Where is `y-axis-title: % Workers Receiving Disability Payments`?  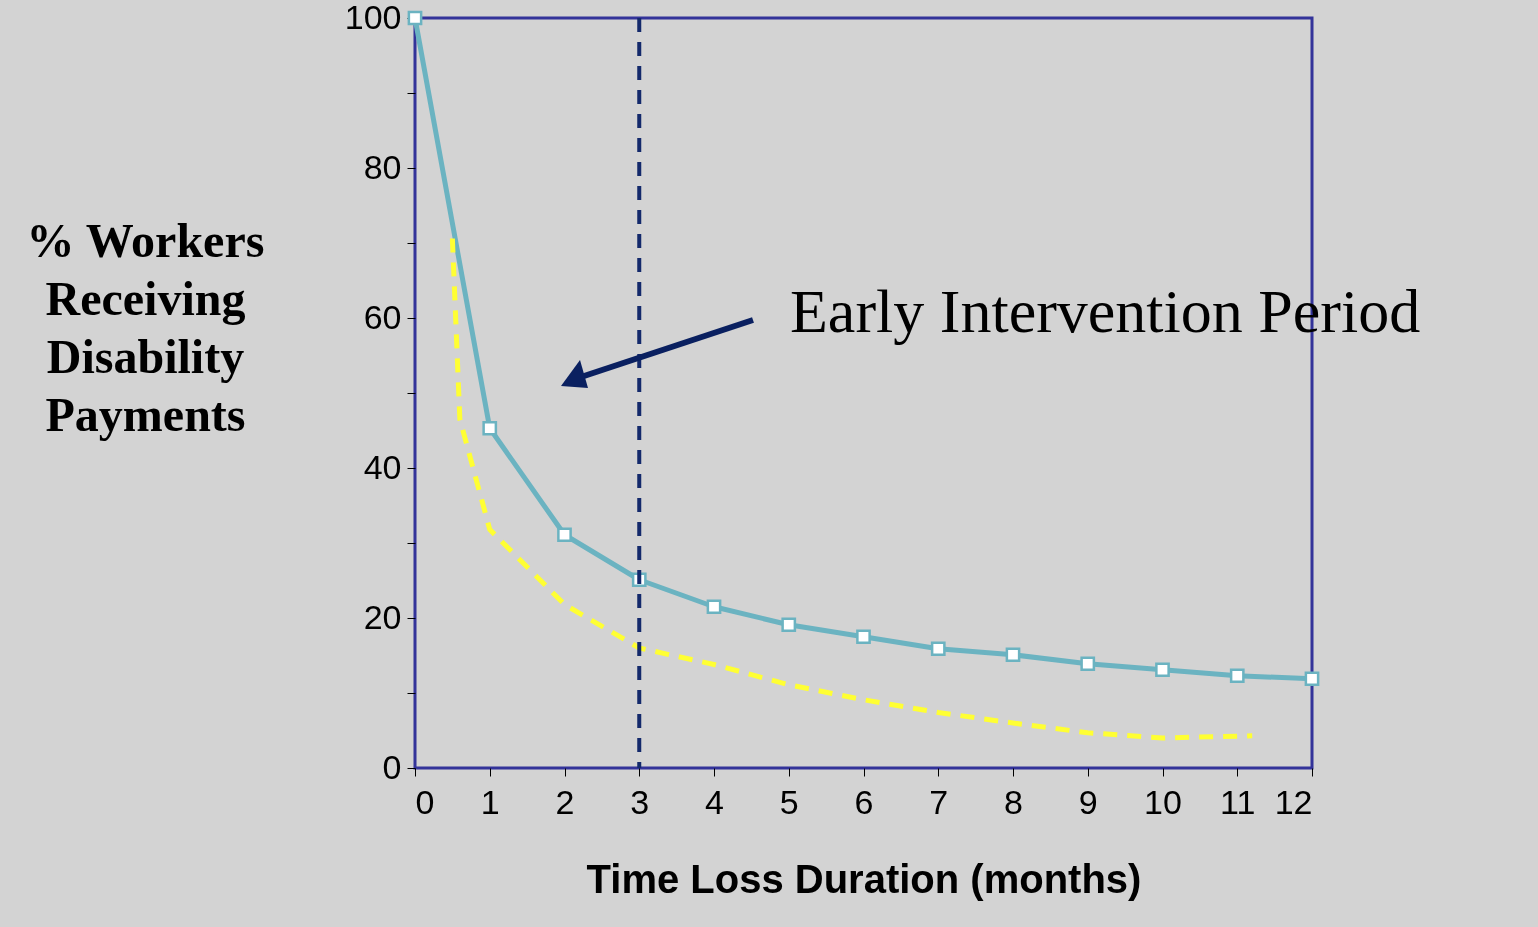
y-axis-title: % Workers Receiving Disability Payments is located at coordinates (145, 327).